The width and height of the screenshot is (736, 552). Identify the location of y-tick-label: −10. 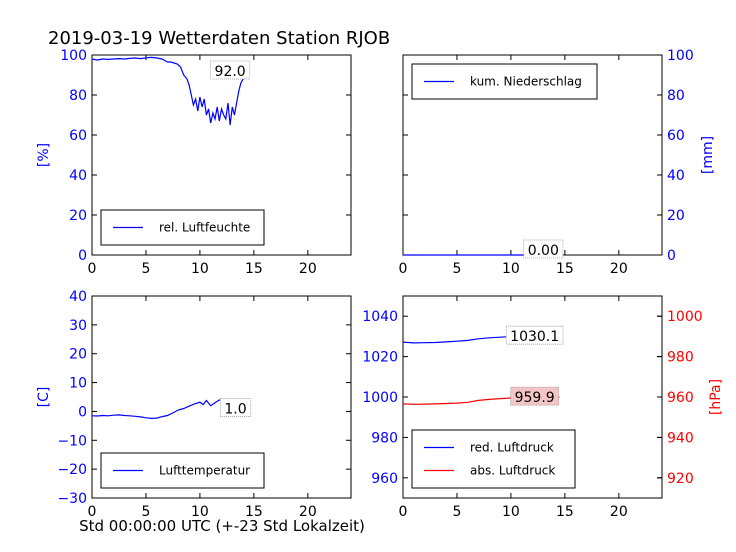
(72, 441).